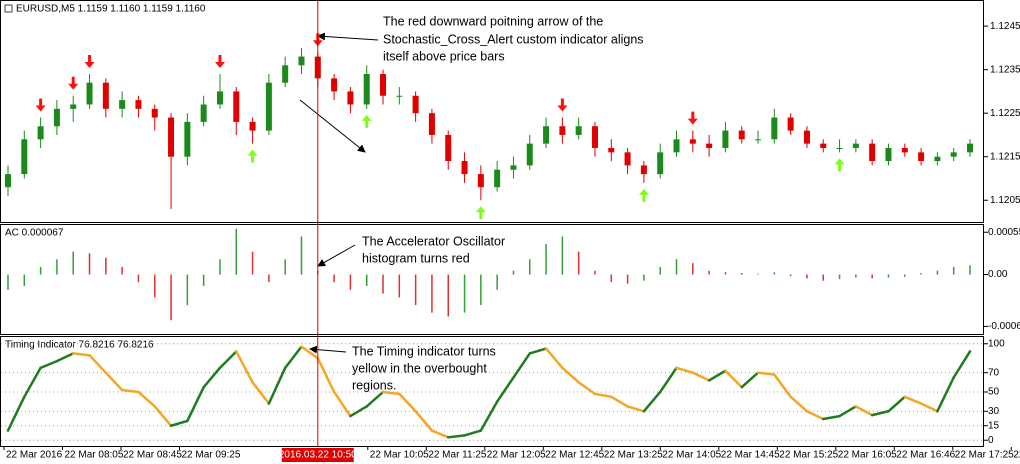 This screenshot has width=1020, height=464. I want to click on annotation-line: histogram turns red, so click(416, 258).